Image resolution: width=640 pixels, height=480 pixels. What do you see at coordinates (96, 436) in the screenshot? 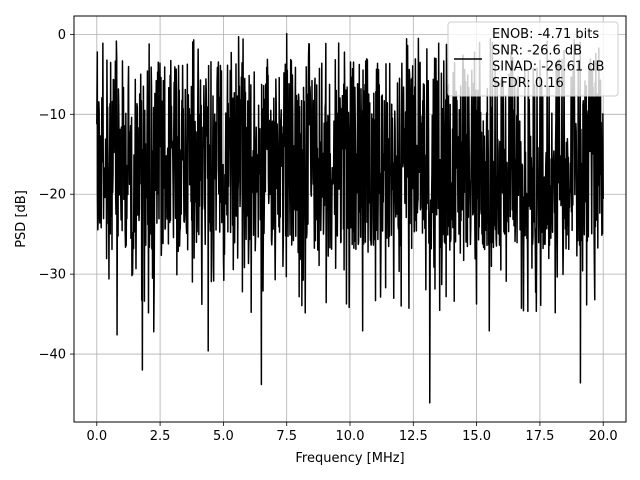
I see `x-tick-label: 0.0` at bounding box center [96, 436].